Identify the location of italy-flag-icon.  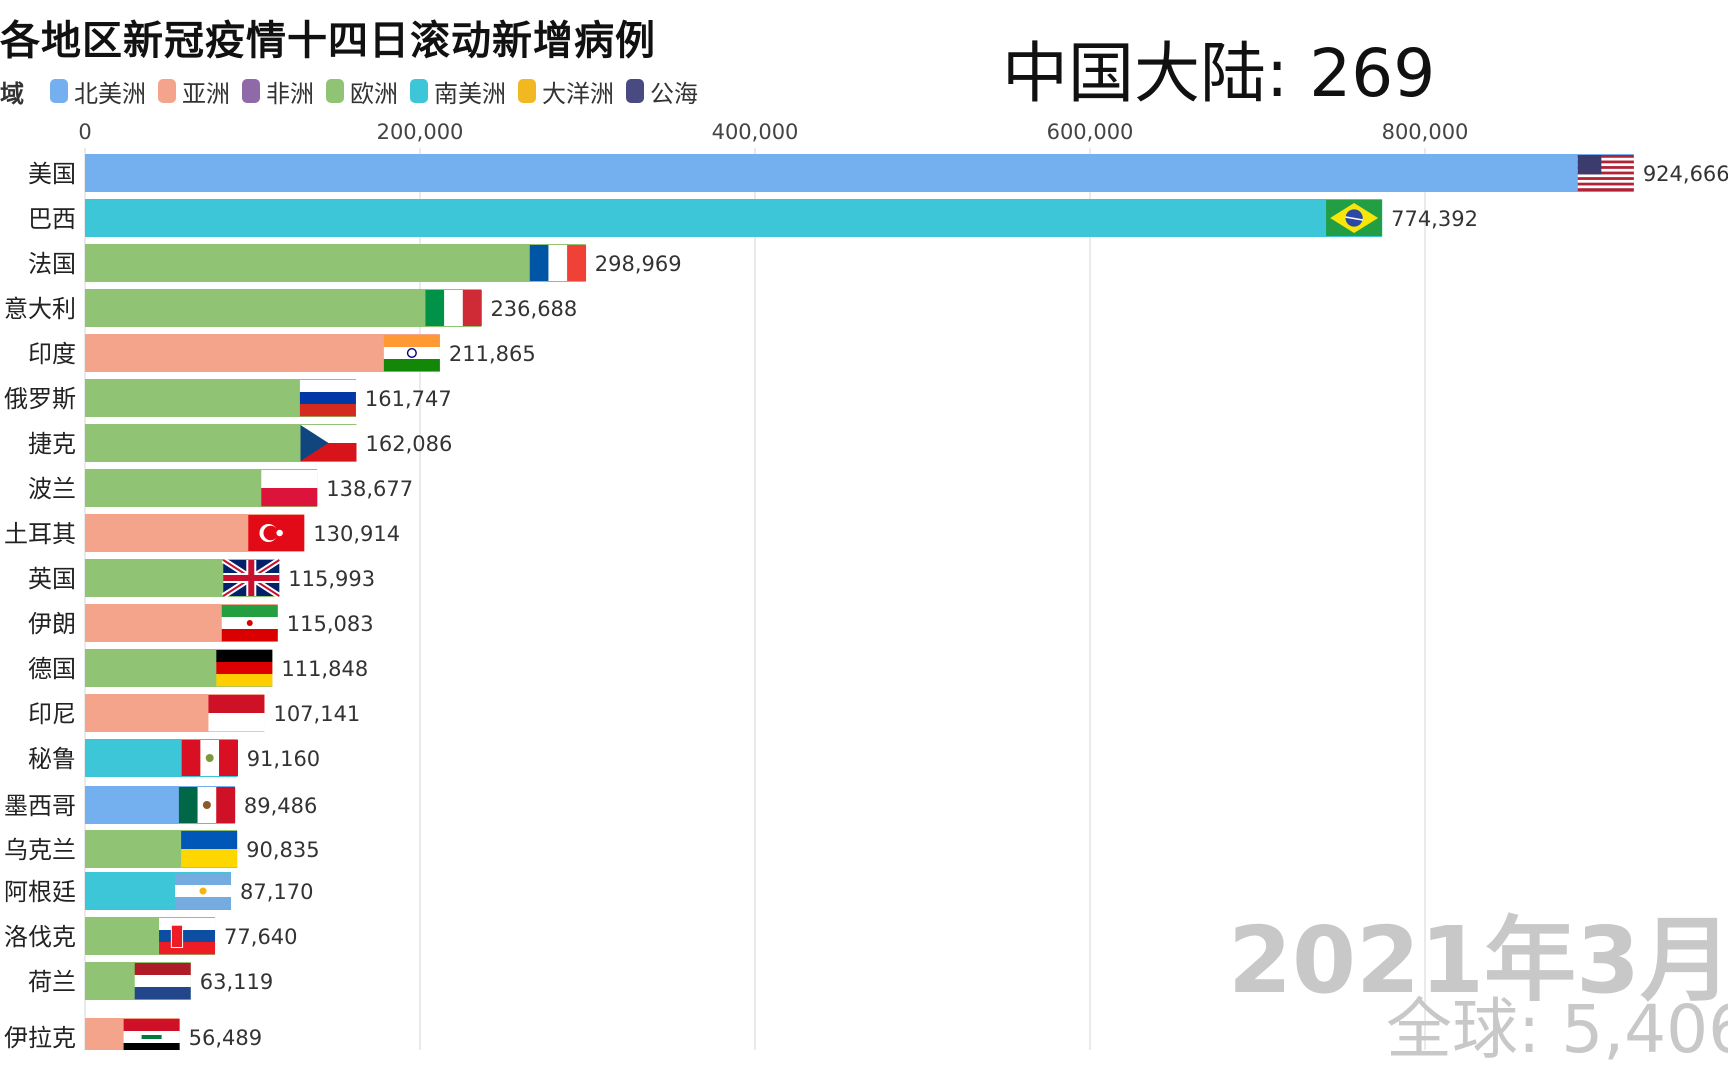
(453, 308).